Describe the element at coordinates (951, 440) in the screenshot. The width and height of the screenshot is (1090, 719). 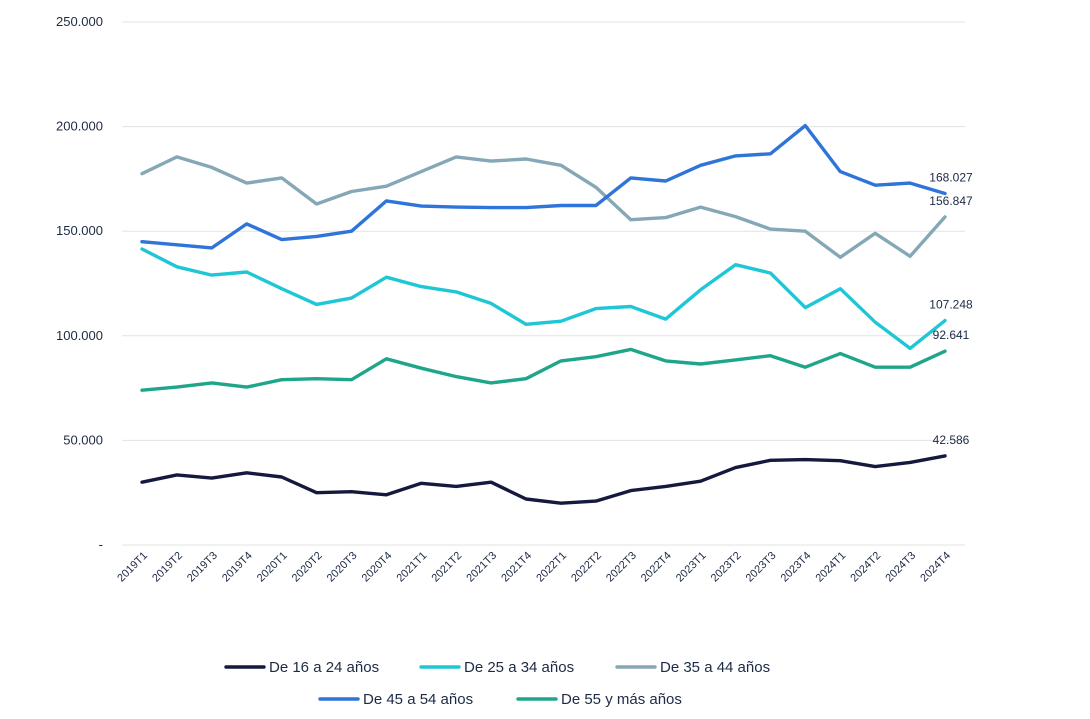
I see `data-label: 42.586` at that location.